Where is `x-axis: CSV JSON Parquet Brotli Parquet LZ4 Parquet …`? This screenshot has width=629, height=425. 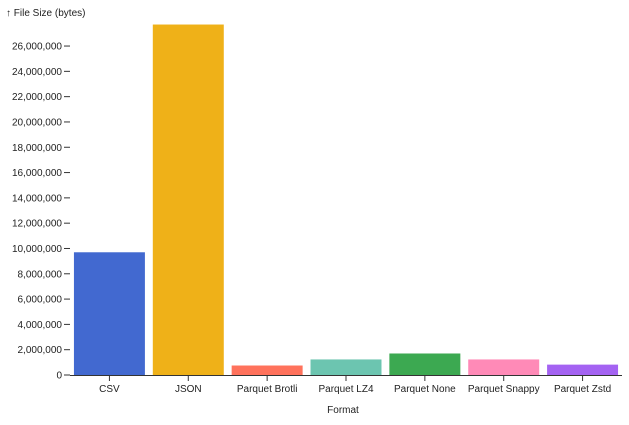 x-axis: CSV JSON Parquet Brotli Parquet LZ4 Parquet … is located at coordinates (346, 385).